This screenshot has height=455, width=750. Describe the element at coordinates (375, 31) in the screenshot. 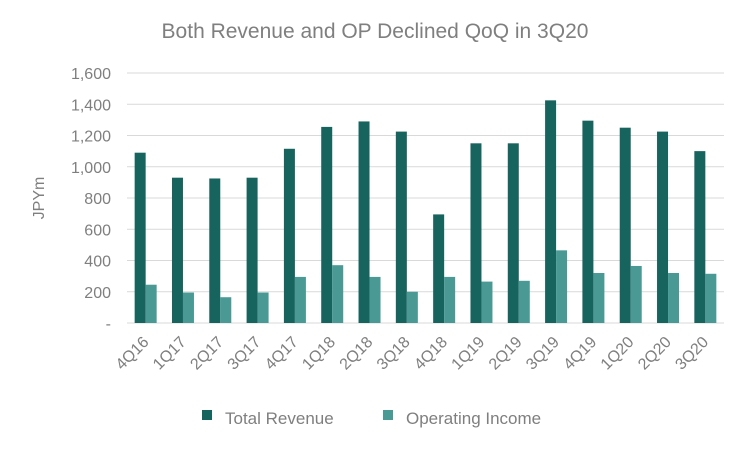

I see `chart-title: Both Revenue and OP Declined QoQ in 3Q20` at that location.